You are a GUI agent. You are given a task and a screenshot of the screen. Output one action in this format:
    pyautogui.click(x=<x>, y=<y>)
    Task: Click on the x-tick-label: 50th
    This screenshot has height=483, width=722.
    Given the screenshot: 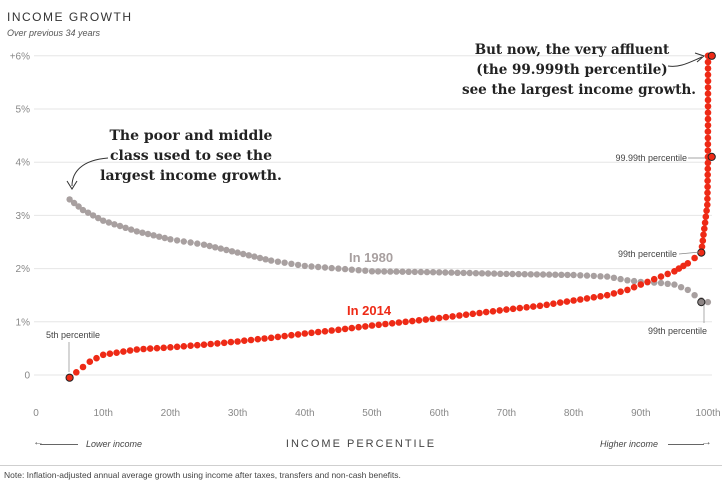 What is the action you would take?
    pyautogui.click(x=371, y=413)
    